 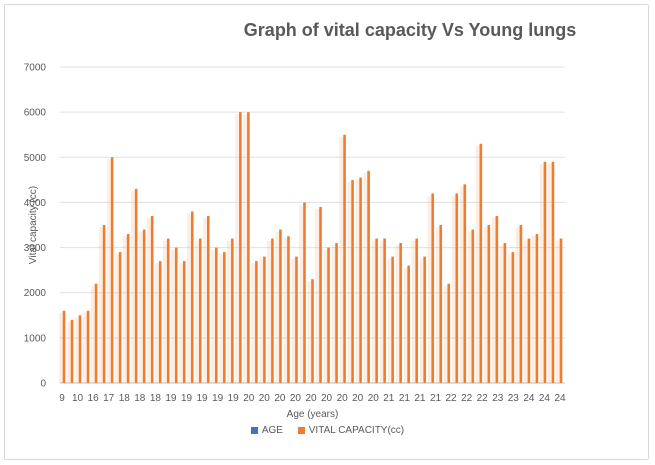 What do you see at coordinates (301, 430) in the screenshot?
I see `legend-swatch-vital-capacity` at bounding box center [301, 430].